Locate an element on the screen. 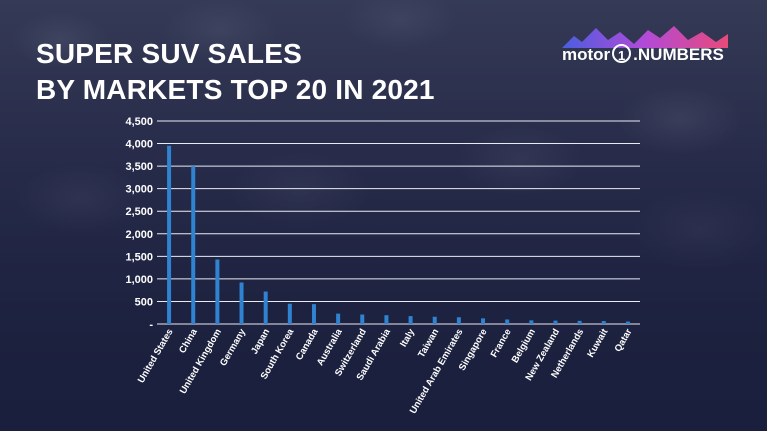 This screenshot has width=767, height=431. bar-qatar is located at coordinates (627, 322).